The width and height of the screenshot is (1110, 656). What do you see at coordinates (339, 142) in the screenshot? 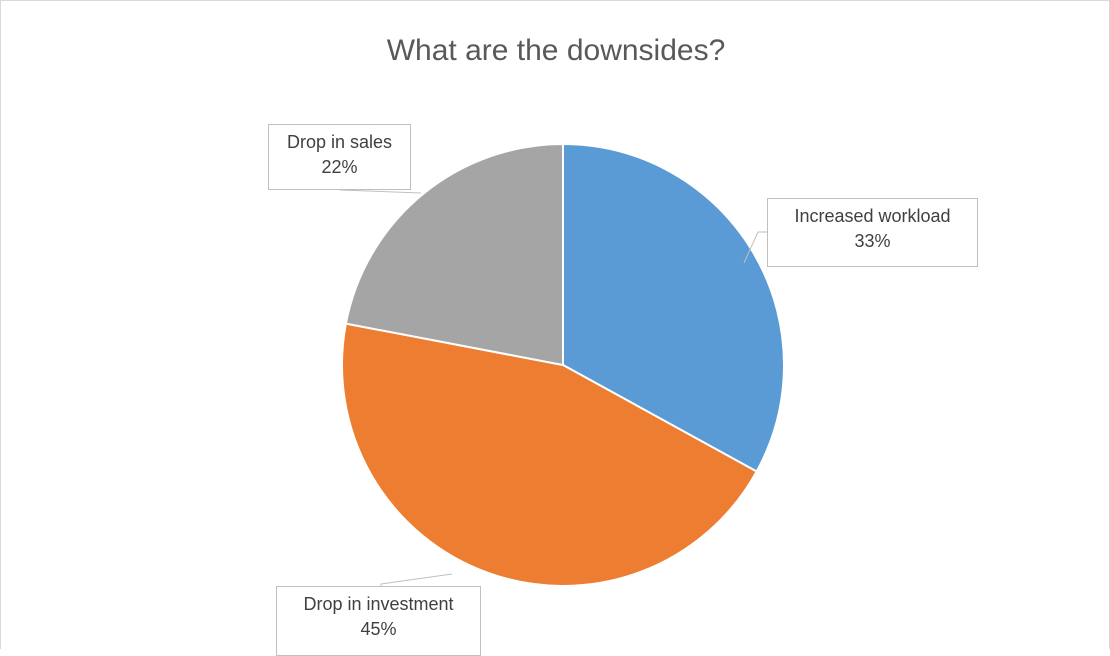
I see `data-label-category: Drop in sales` at bounding box center [339, 142].